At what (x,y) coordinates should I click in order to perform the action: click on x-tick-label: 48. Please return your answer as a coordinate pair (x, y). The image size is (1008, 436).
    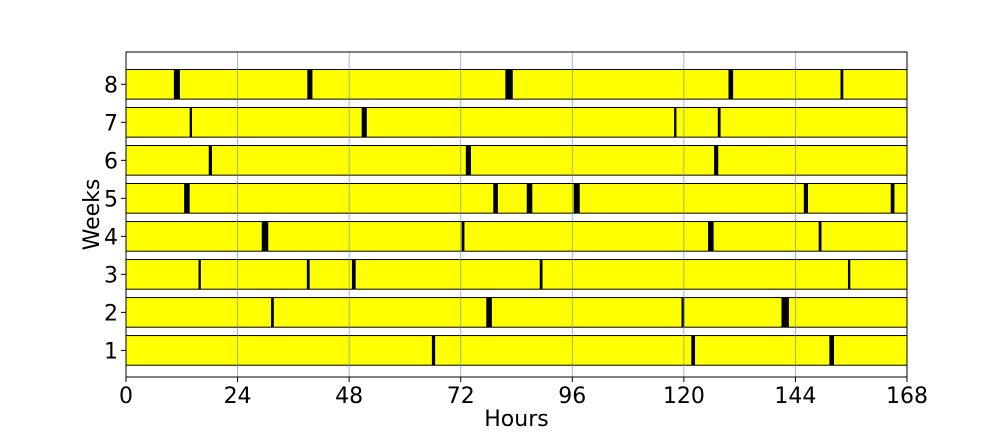
    Looking at the image, I should click on (349, 396).